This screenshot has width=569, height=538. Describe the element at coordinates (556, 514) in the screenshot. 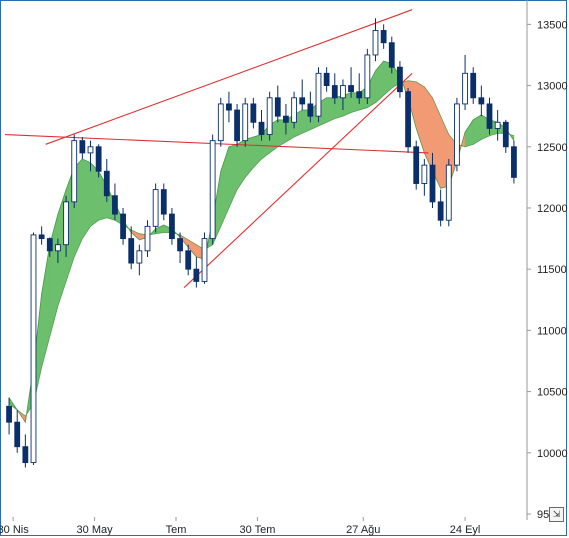

I see `expand-button: ⇲` at that location.